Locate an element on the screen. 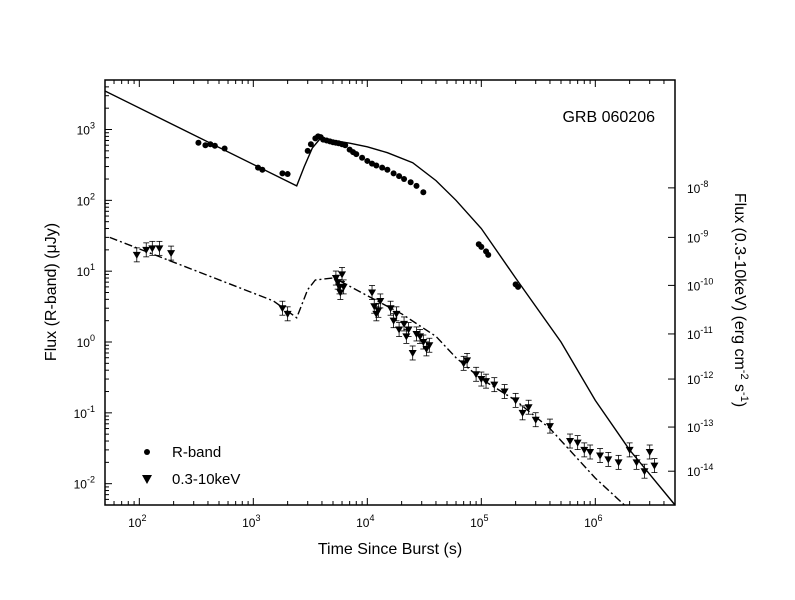 Image resolution: width=795 pixels, height=600 pixels. y-tick-label-left: 10² is located at coordinates (86, 199).